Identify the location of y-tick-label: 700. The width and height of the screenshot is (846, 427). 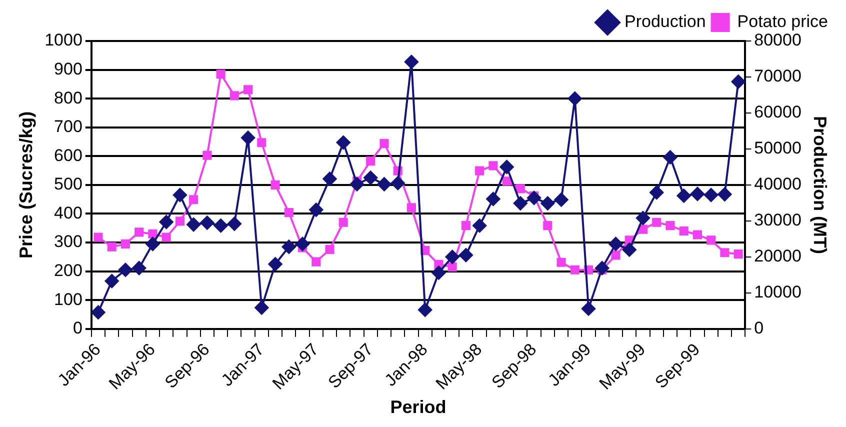
(68, 126).